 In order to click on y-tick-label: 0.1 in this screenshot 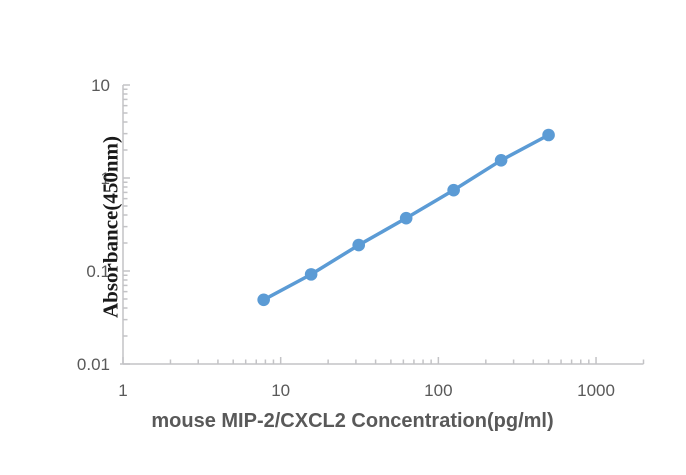, I will do `click(98, 271)`.